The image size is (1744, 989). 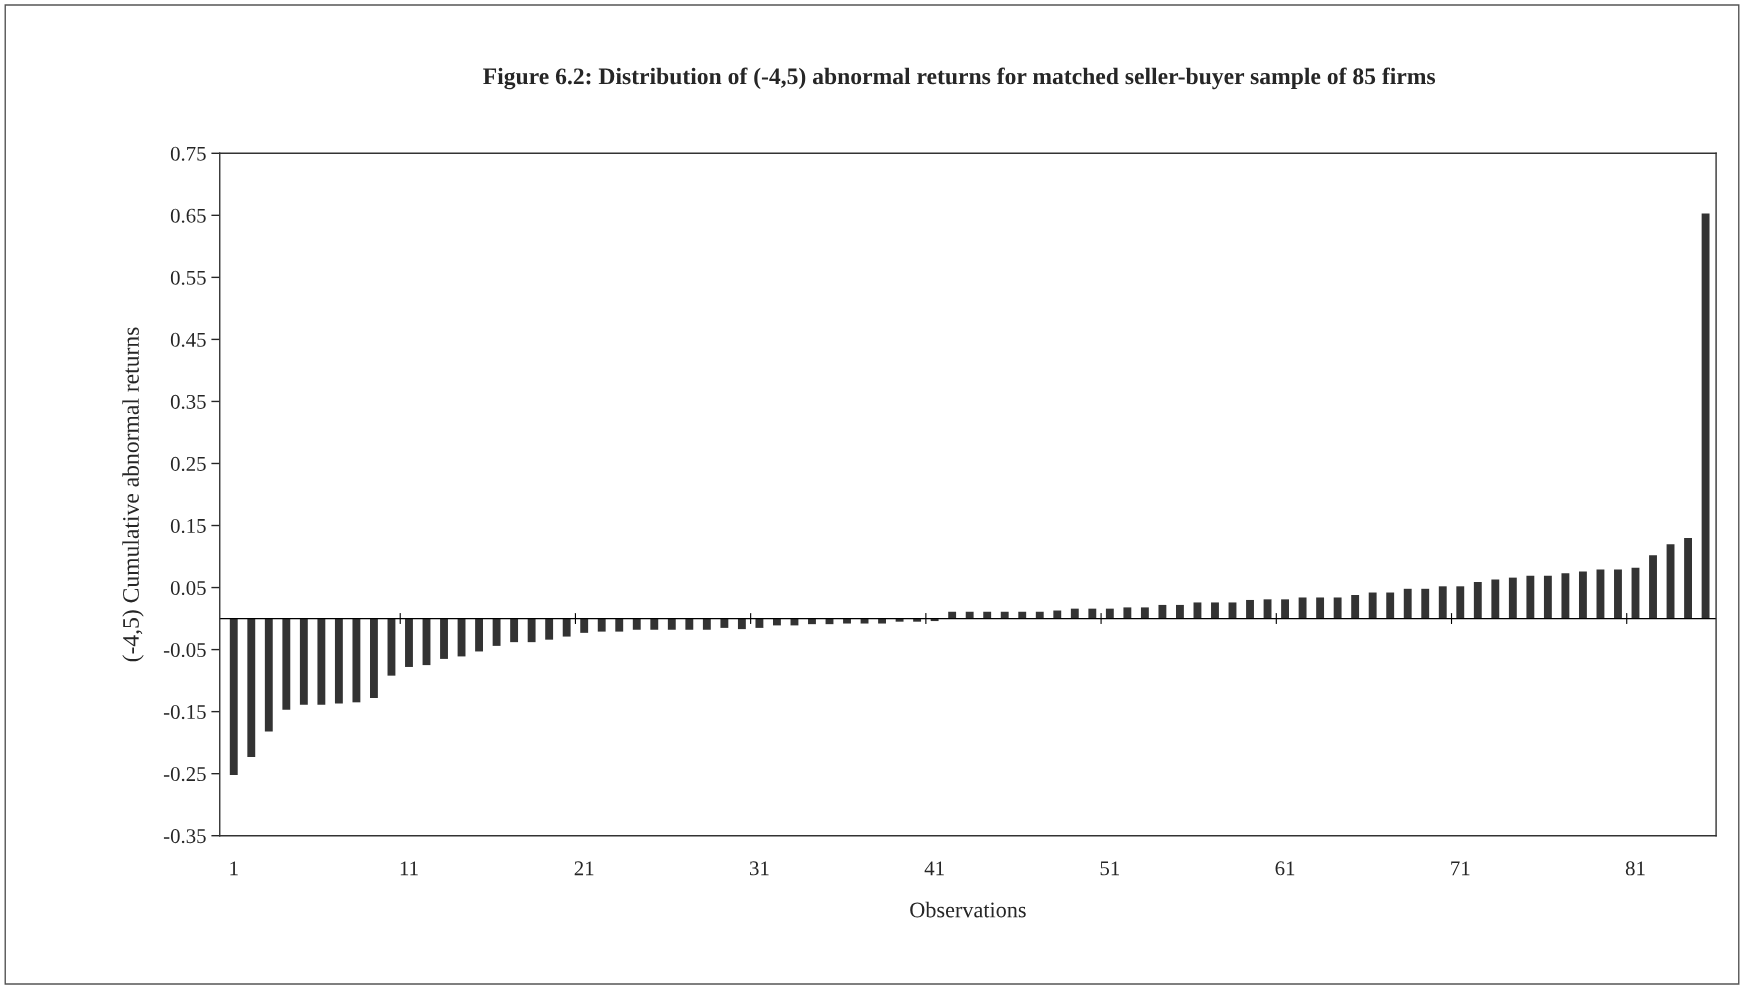 What do you see at coordinates (184, 712) in the screenshot?
I see `y-tick-label: -0.15` at bounding box center [184, 712].